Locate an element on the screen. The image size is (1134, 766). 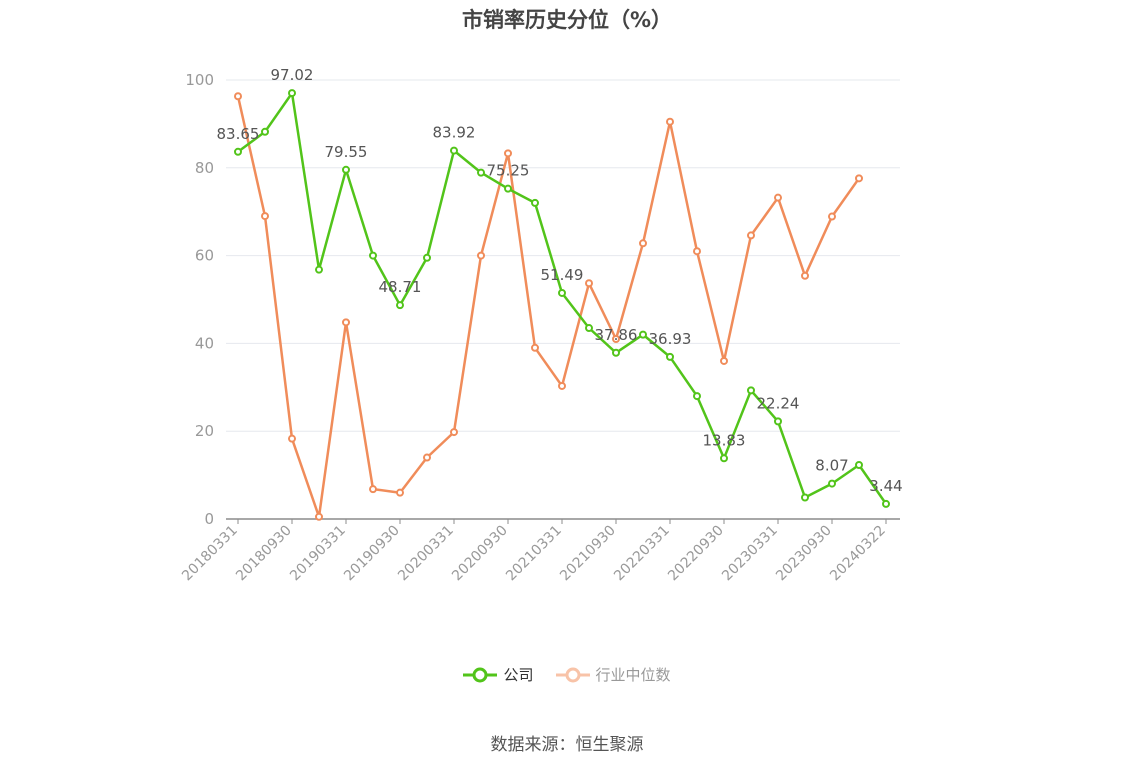
legend: 公司 行业中位数 is located at coordinates (567, 674).